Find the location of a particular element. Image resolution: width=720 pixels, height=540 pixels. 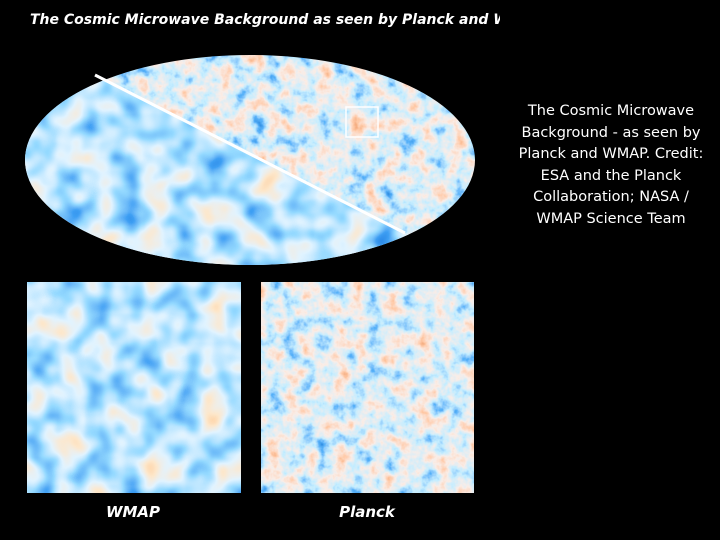

planck-label: Planck is located at coordinates (367, 512).